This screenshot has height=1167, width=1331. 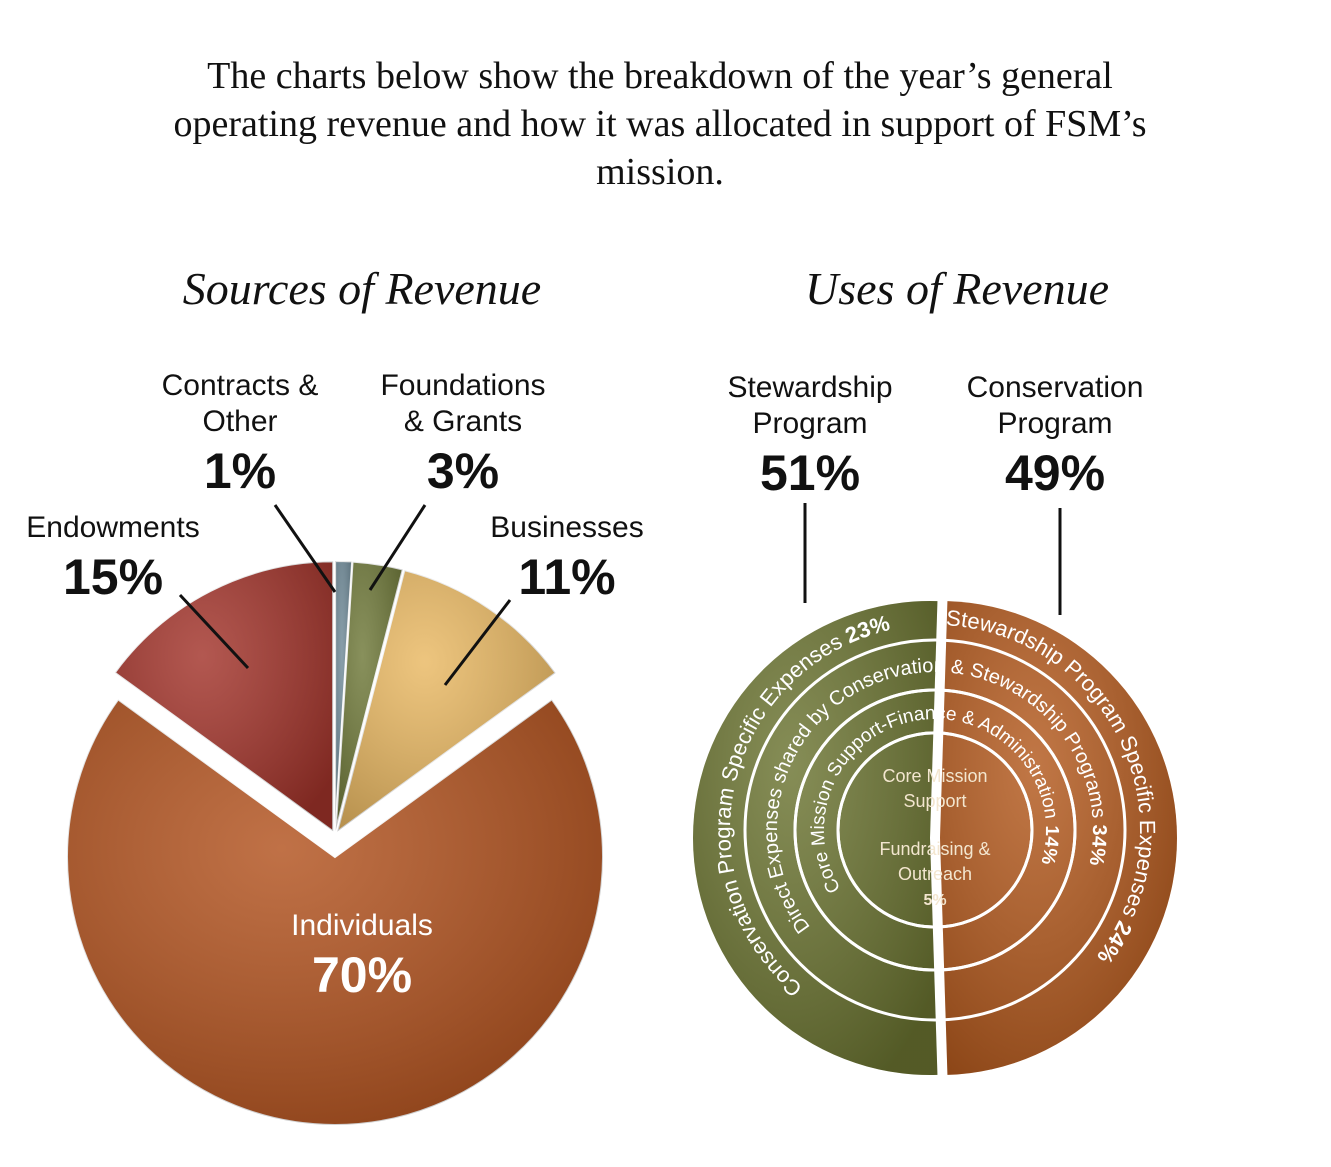 What do you see at coordinates (567, 577) in the screenshot?
I see `value-label: 11%` at bounding box center [567, 577].